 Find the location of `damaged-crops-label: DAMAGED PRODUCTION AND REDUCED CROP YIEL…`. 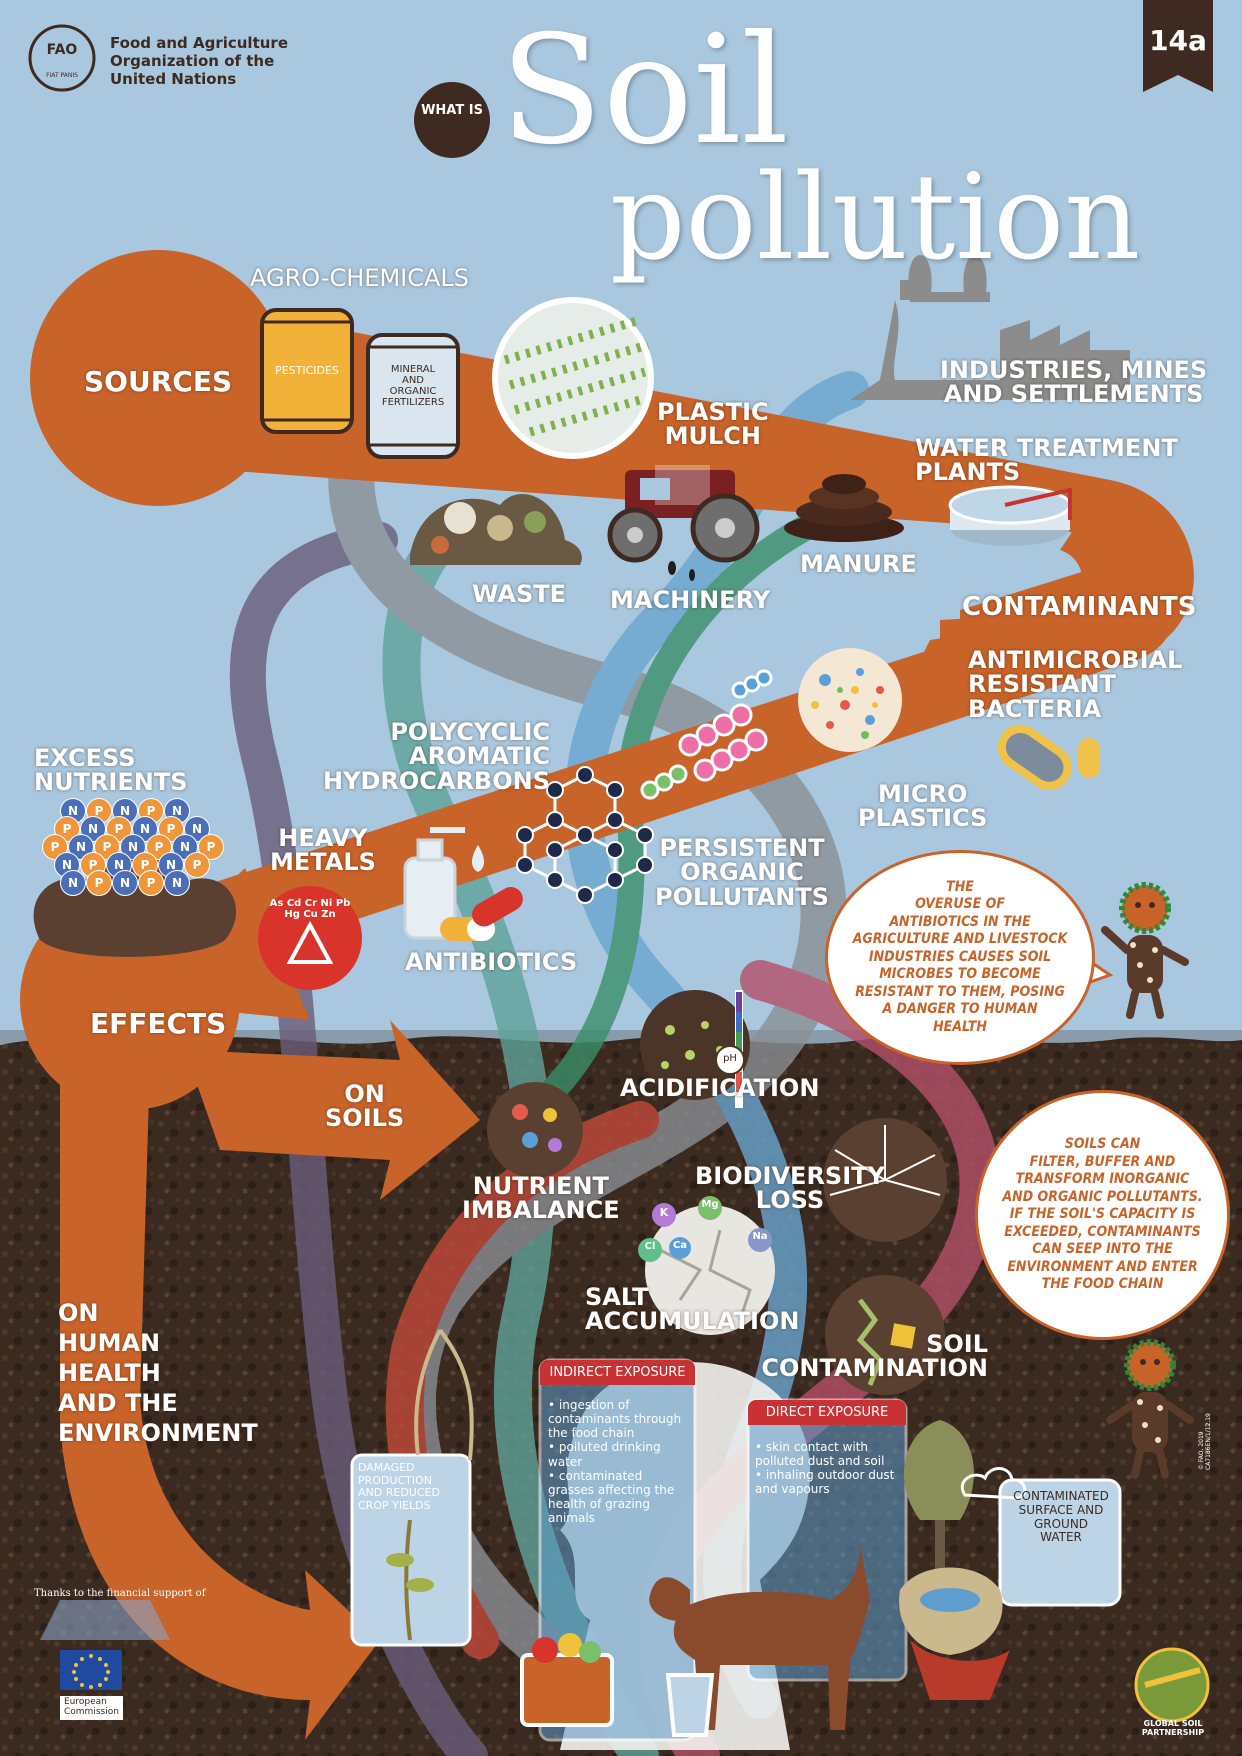

damaged-crops-label: DAMAGED PRODUCTION AND REDUCED CROP YIEL… is located at coordinates (399, 1486).